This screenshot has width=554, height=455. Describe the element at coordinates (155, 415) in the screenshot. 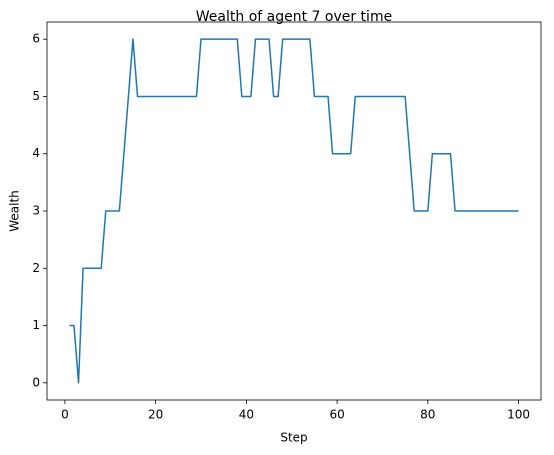

I see `x-tick-label: 20` at that location.